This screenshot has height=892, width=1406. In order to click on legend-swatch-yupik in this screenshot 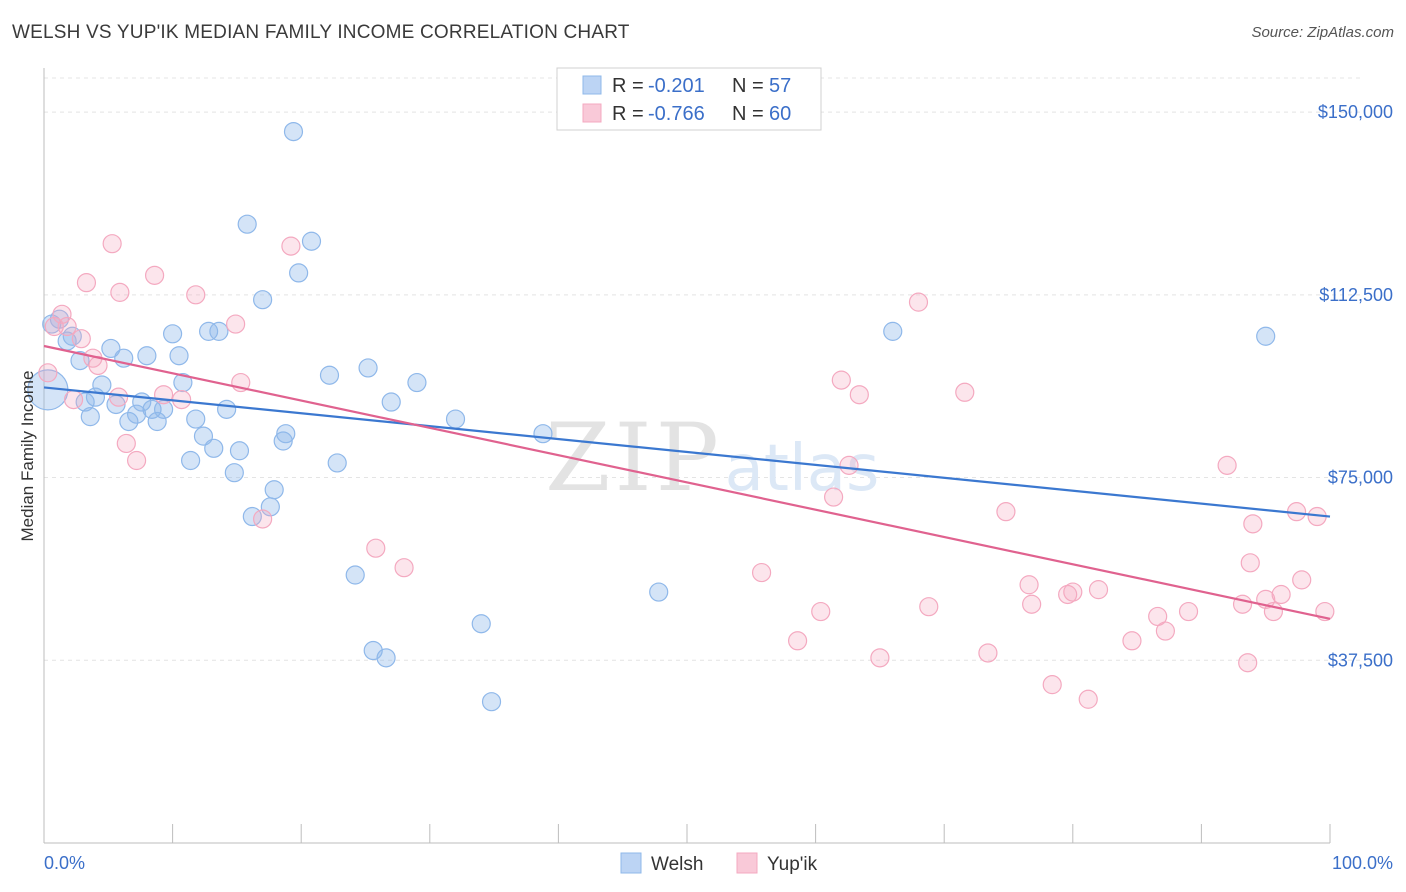, I will do `click(592, 113)`.